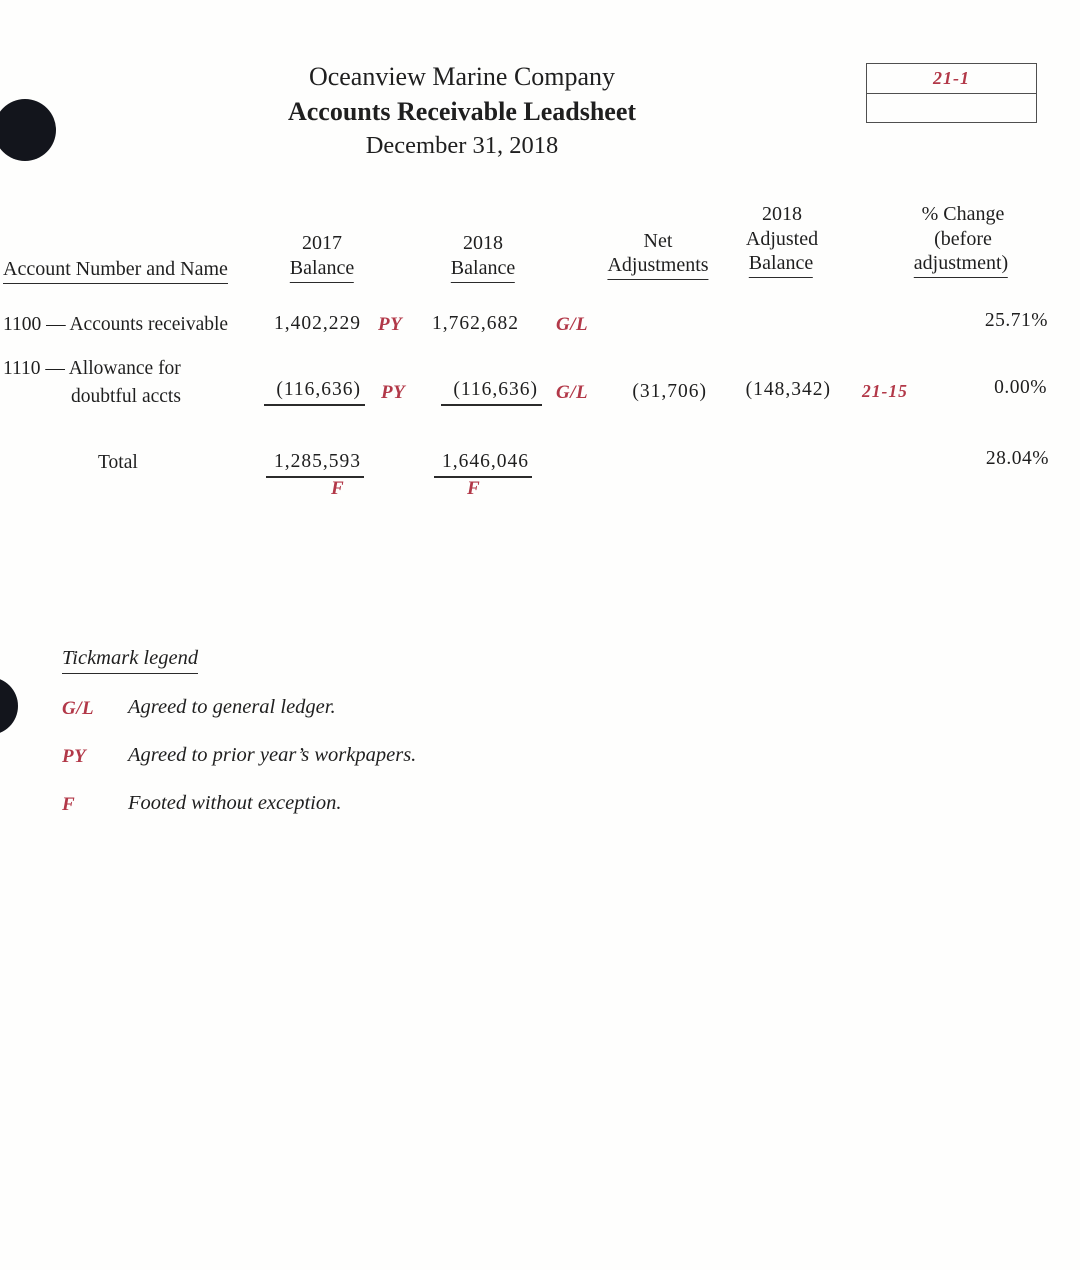 The height and width of the screenshot is (1270, 1080). Describe the element at coordinates (116, 324) in the screenshot. I see `row-1100-label: 1100 — Accounts receivable` at that location.